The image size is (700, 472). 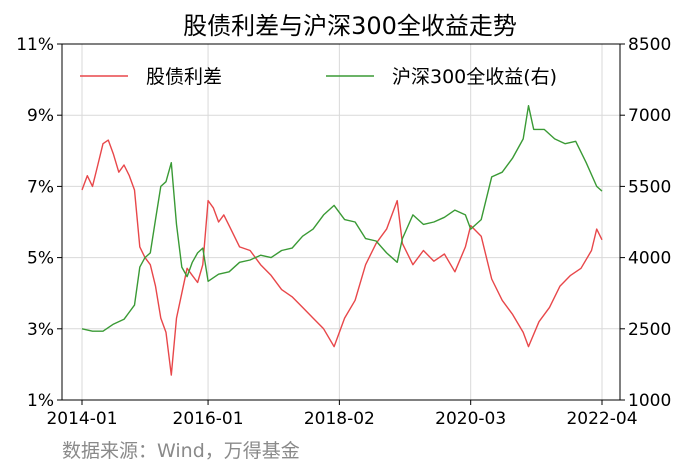 What do you see at coordinates (649, 116) in the screenshot?
I see `right-tick-label: 7000` at bounding box center [649, 116].